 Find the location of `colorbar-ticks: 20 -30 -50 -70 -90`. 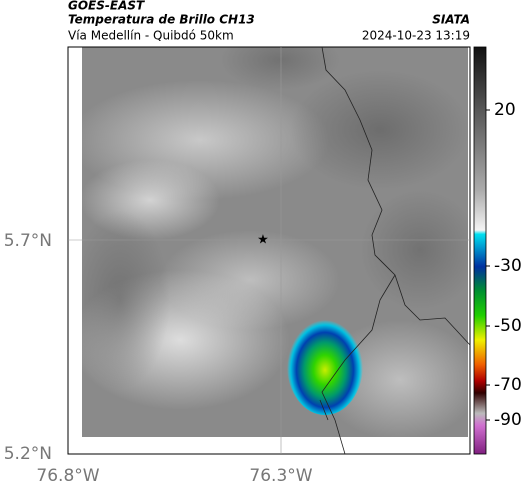

colorbar-ticks: 20 -30 -50 -70 -90 is located at coordinates (504, 265).